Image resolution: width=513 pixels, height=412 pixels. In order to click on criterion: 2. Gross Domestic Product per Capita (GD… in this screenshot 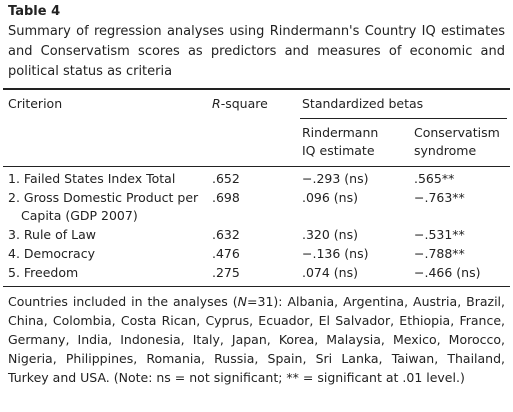, I will do `click(103, 206)`.